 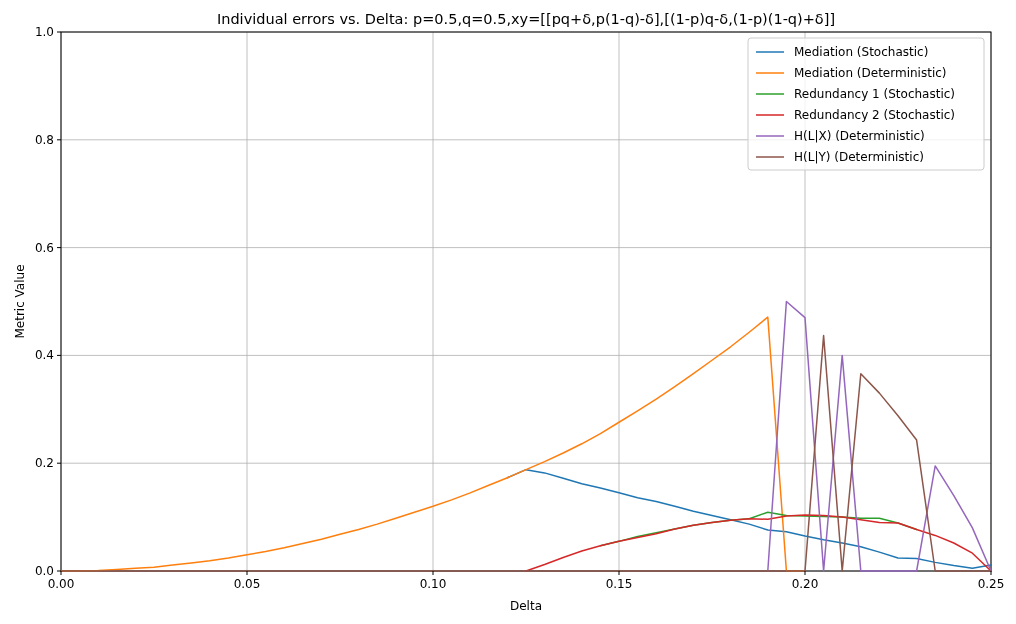 I want to click on x-tick-label: 0.20, so click(x=805, y=584).